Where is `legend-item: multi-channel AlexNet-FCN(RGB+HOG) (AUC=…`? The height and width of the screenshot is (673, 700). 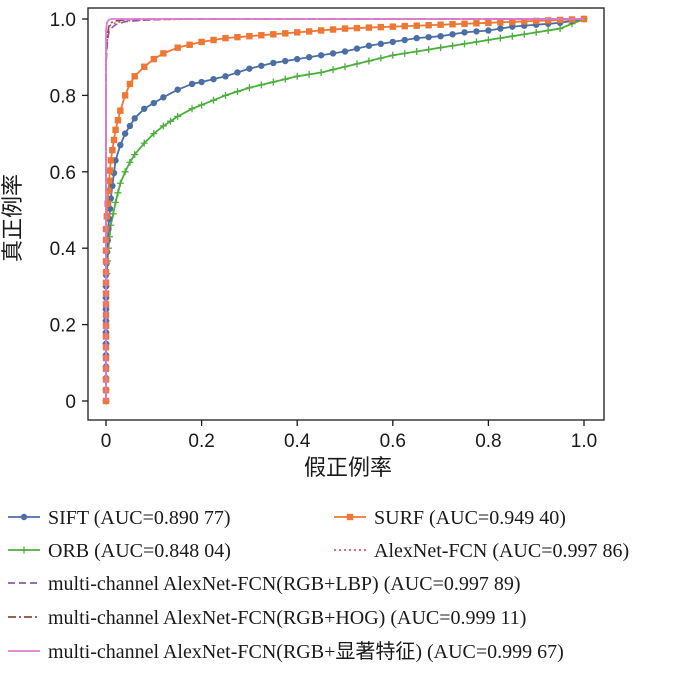 legend-item: multi-channel AlexNet-FCN(RGB+HOG) (AUC=… is located at coordinates (267, 618).